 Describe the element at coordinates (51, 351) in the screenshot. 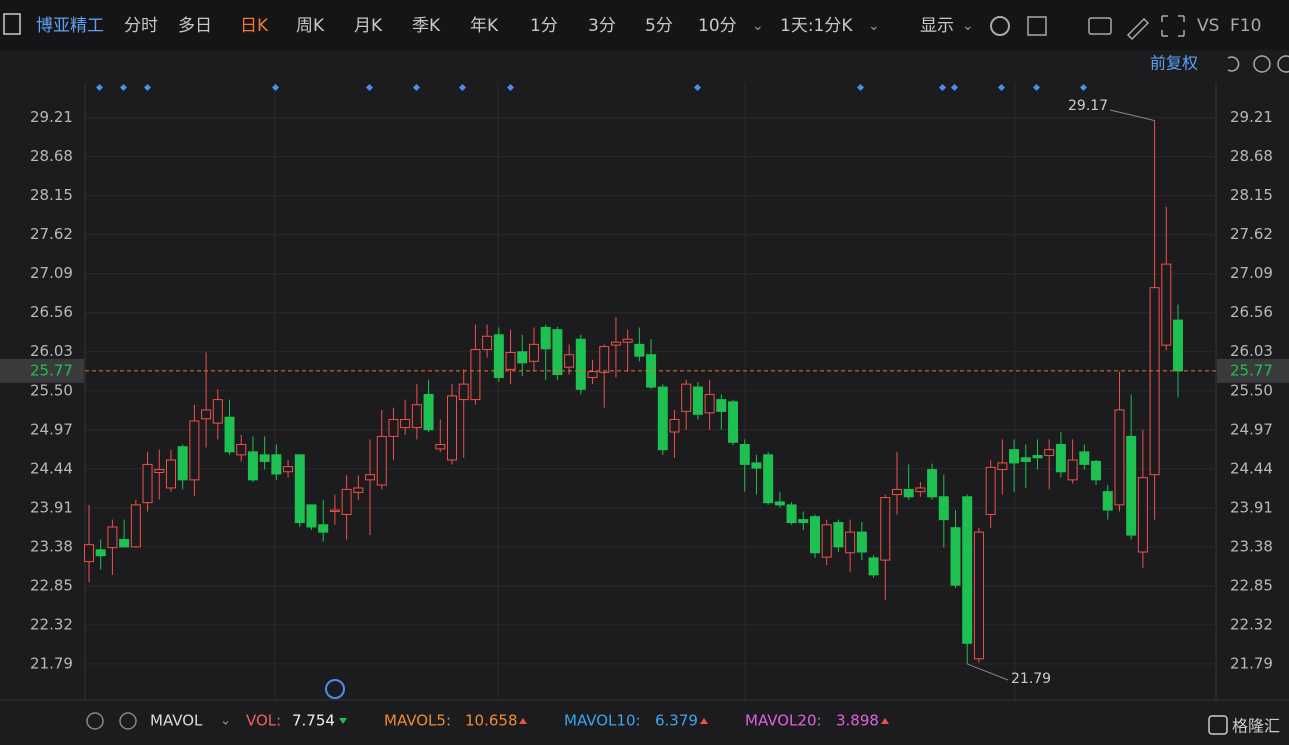

I see `y-tick-label: 26.03` at that location.